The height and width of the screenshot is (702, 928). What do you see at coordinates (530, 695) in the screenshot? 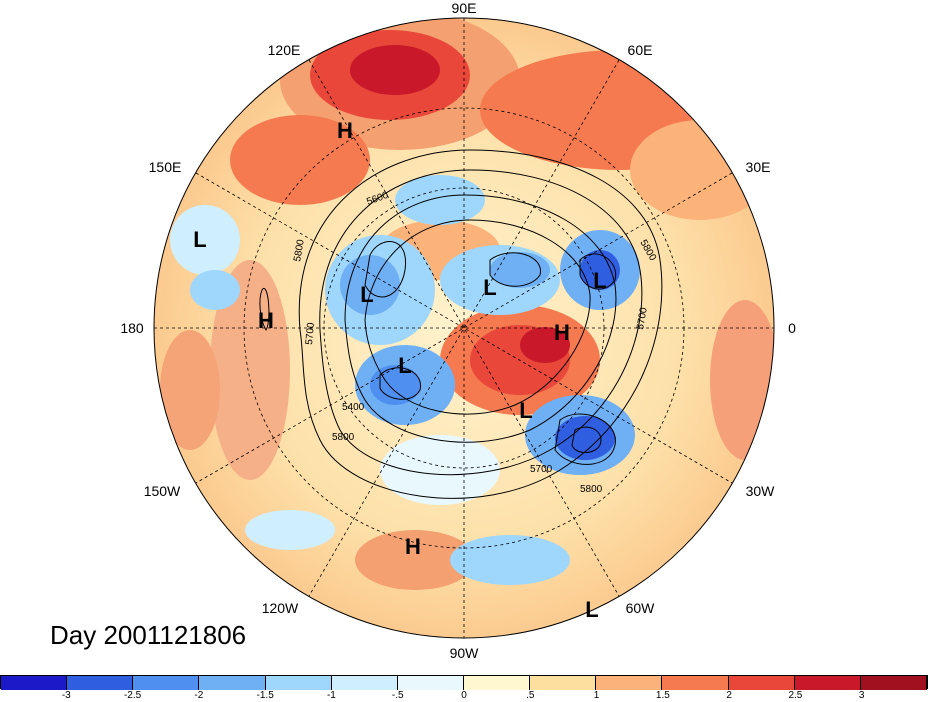
I see `colorbar-tick-label: .5` at bounding box center [530, 695].